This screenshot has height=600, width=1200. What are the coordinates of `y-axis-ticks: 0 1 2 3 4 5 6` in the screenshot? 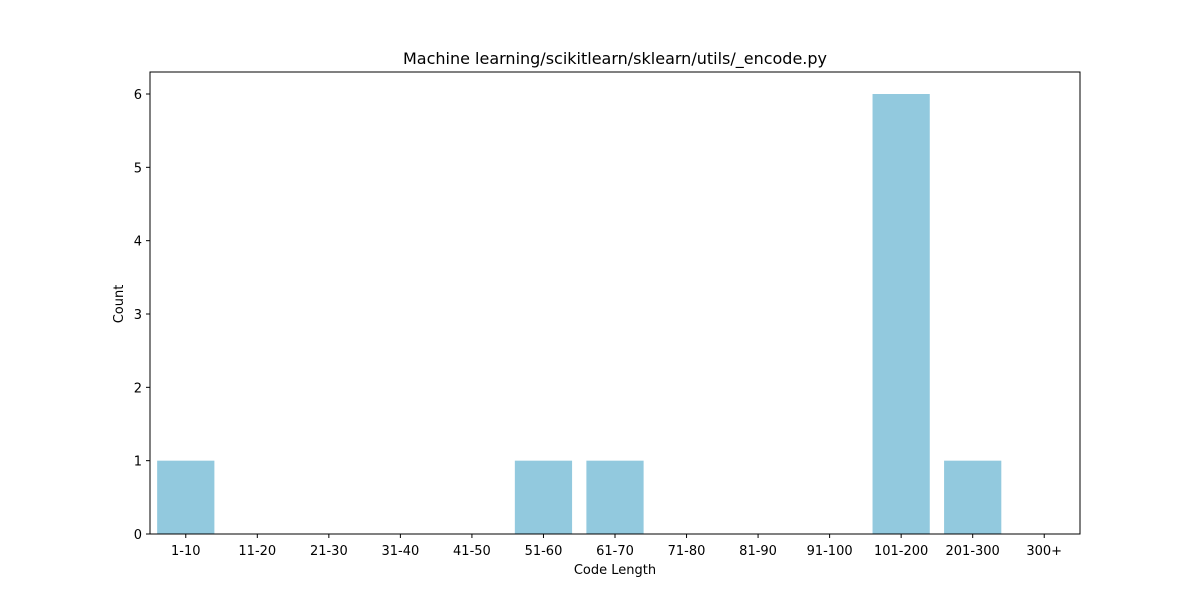 It's located at (142, 315).